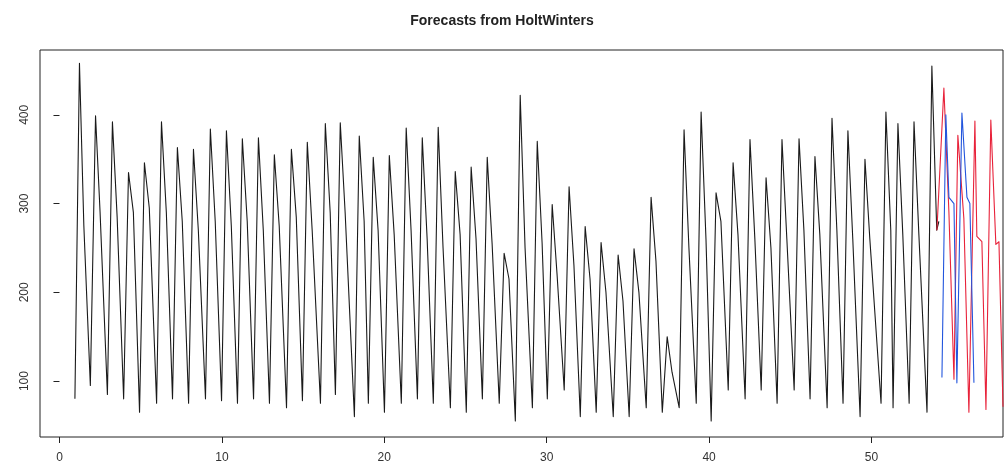  Describe the element at coordinates (502, 20) in the screenshot. I see `chart-title: Forecasts from HoltWinters` at that location.